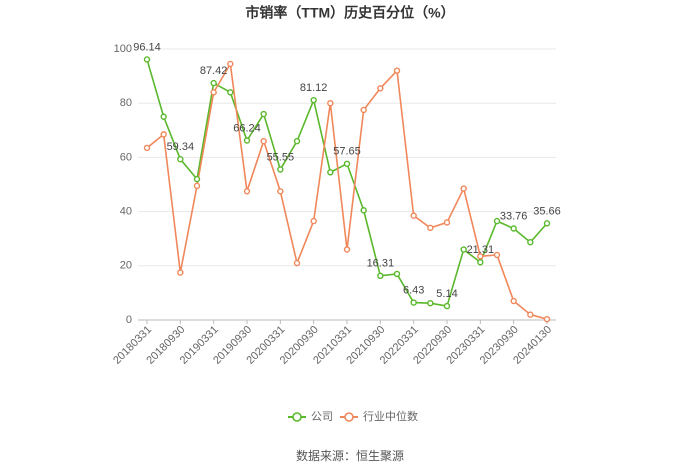  Describe the element at coordinates (126, 157) in the screenshot. I see `y-tick-label: 60` at that location.